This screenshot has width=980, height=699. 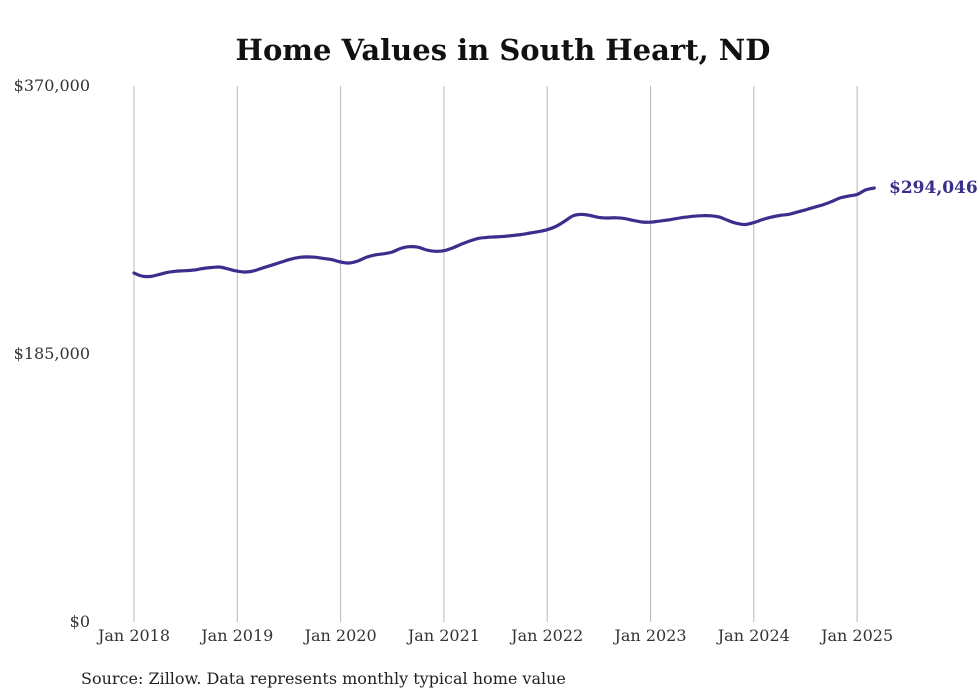 I want to click on chart-title: Home Values in South Heart, ND, so click(x=503, y=50).